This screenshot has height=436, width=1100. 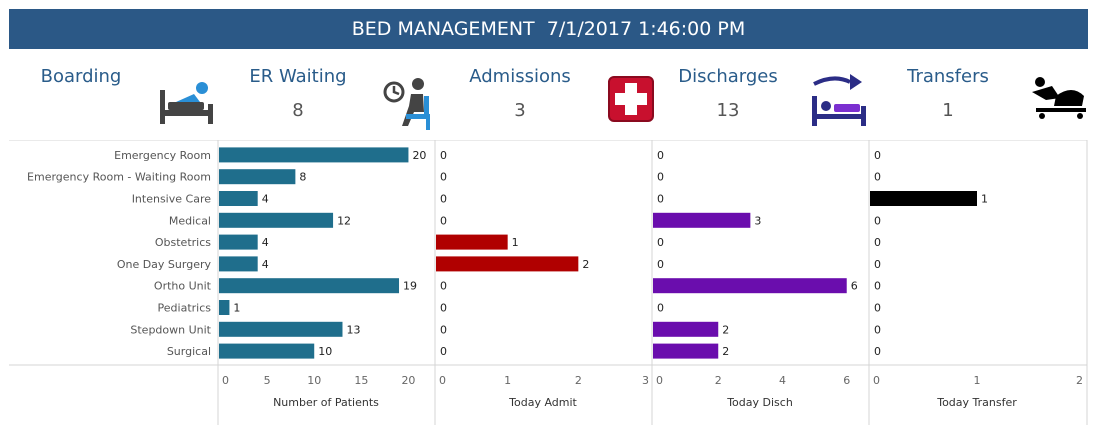 What do you see at coordinates (314, 380) in the screenshot?
I see `tick-label-number-of-patients-10: 10` at bounding box center [314, 380].